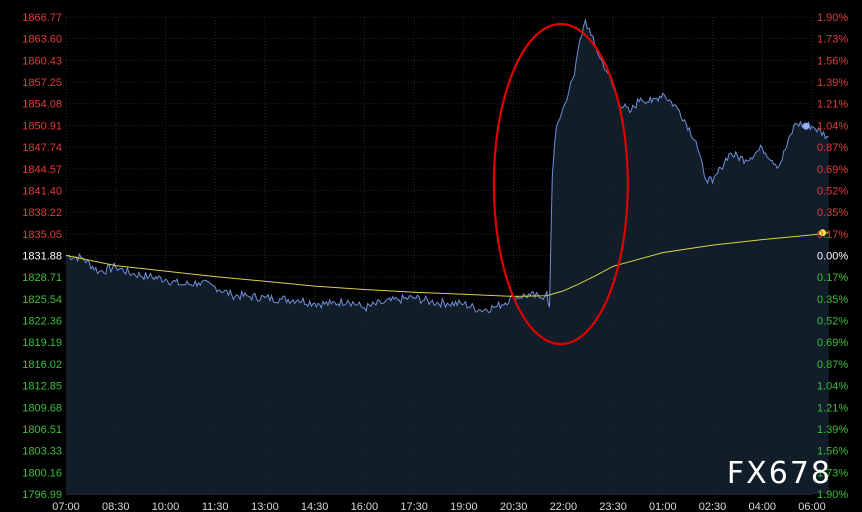 The height and width of the screenshot is (512, 862). Describe the element at coordinates (779, 473) in the screenshot. I see `watermark-logo: FX678` at that location.